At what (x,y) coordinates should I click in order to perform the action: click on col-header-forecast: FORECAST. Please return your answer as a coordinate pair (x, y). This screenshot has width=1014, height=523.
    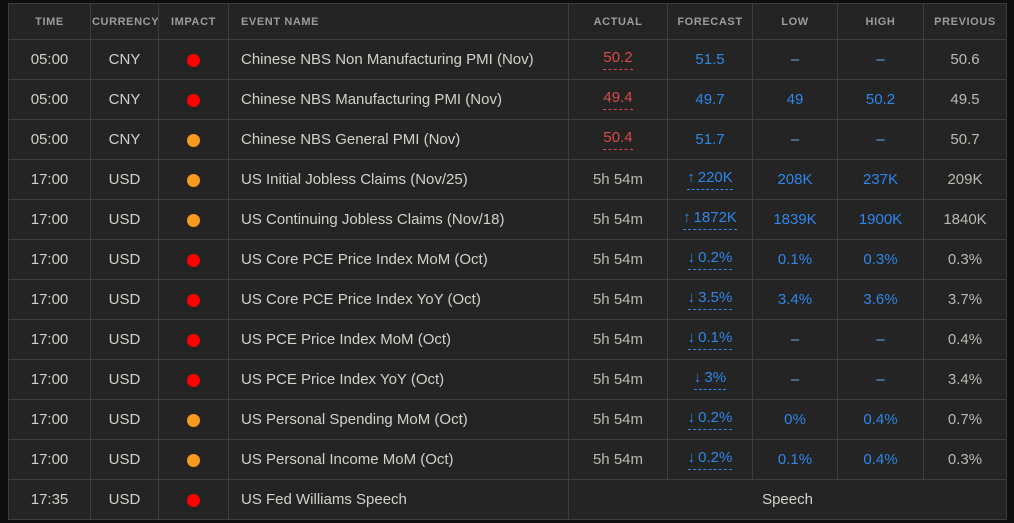
    Looking at the image, I should click on (710, 21).